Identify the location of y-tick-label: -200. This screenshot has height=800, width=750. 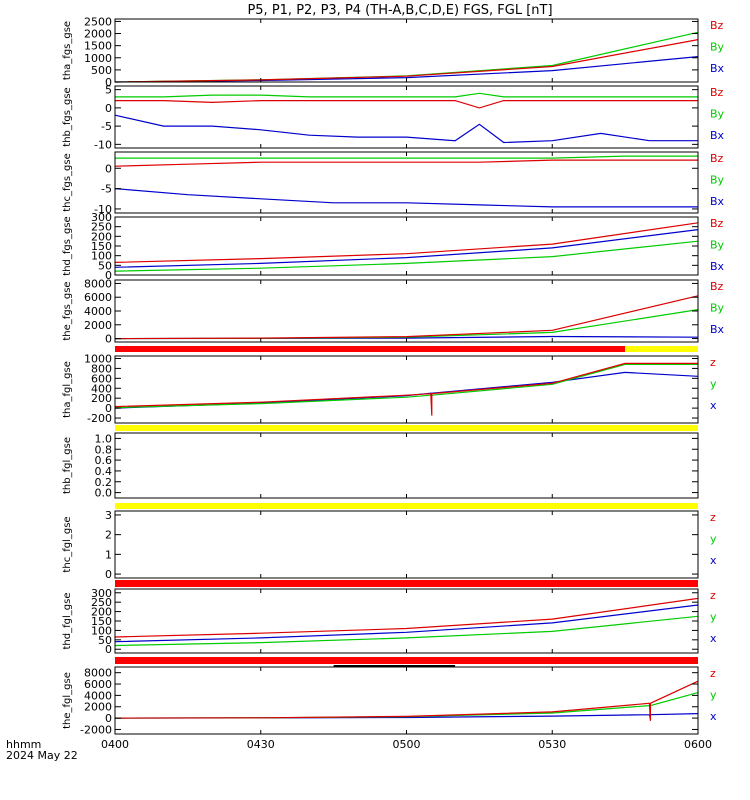
(99, 418).